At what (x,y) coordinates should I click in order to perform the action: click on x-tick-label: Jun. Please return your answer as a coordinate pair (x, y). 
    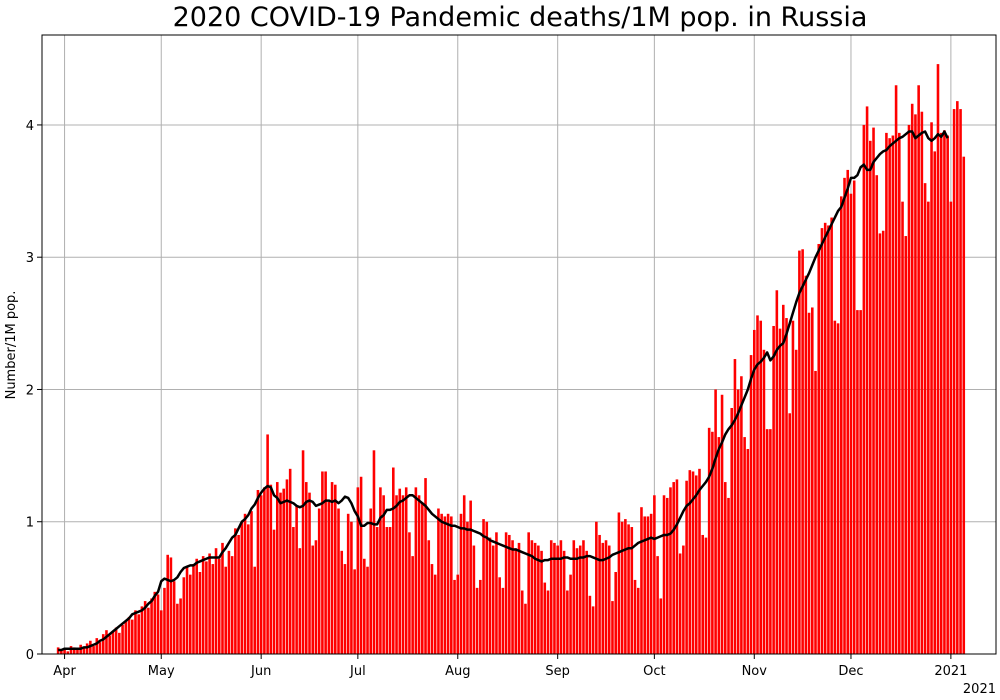
    Looking at the image, I should click on (260, 671).